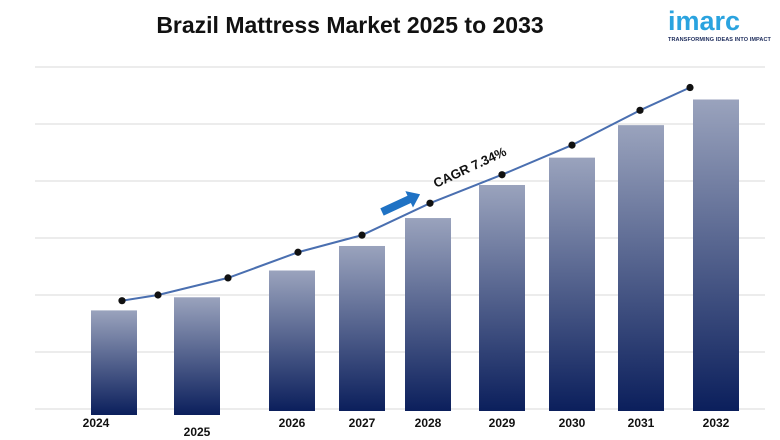  What do you see at coordinates (502, 423) in the screenshot?
I see `x-tick-label: 2029` at bounding box center [502, 423].